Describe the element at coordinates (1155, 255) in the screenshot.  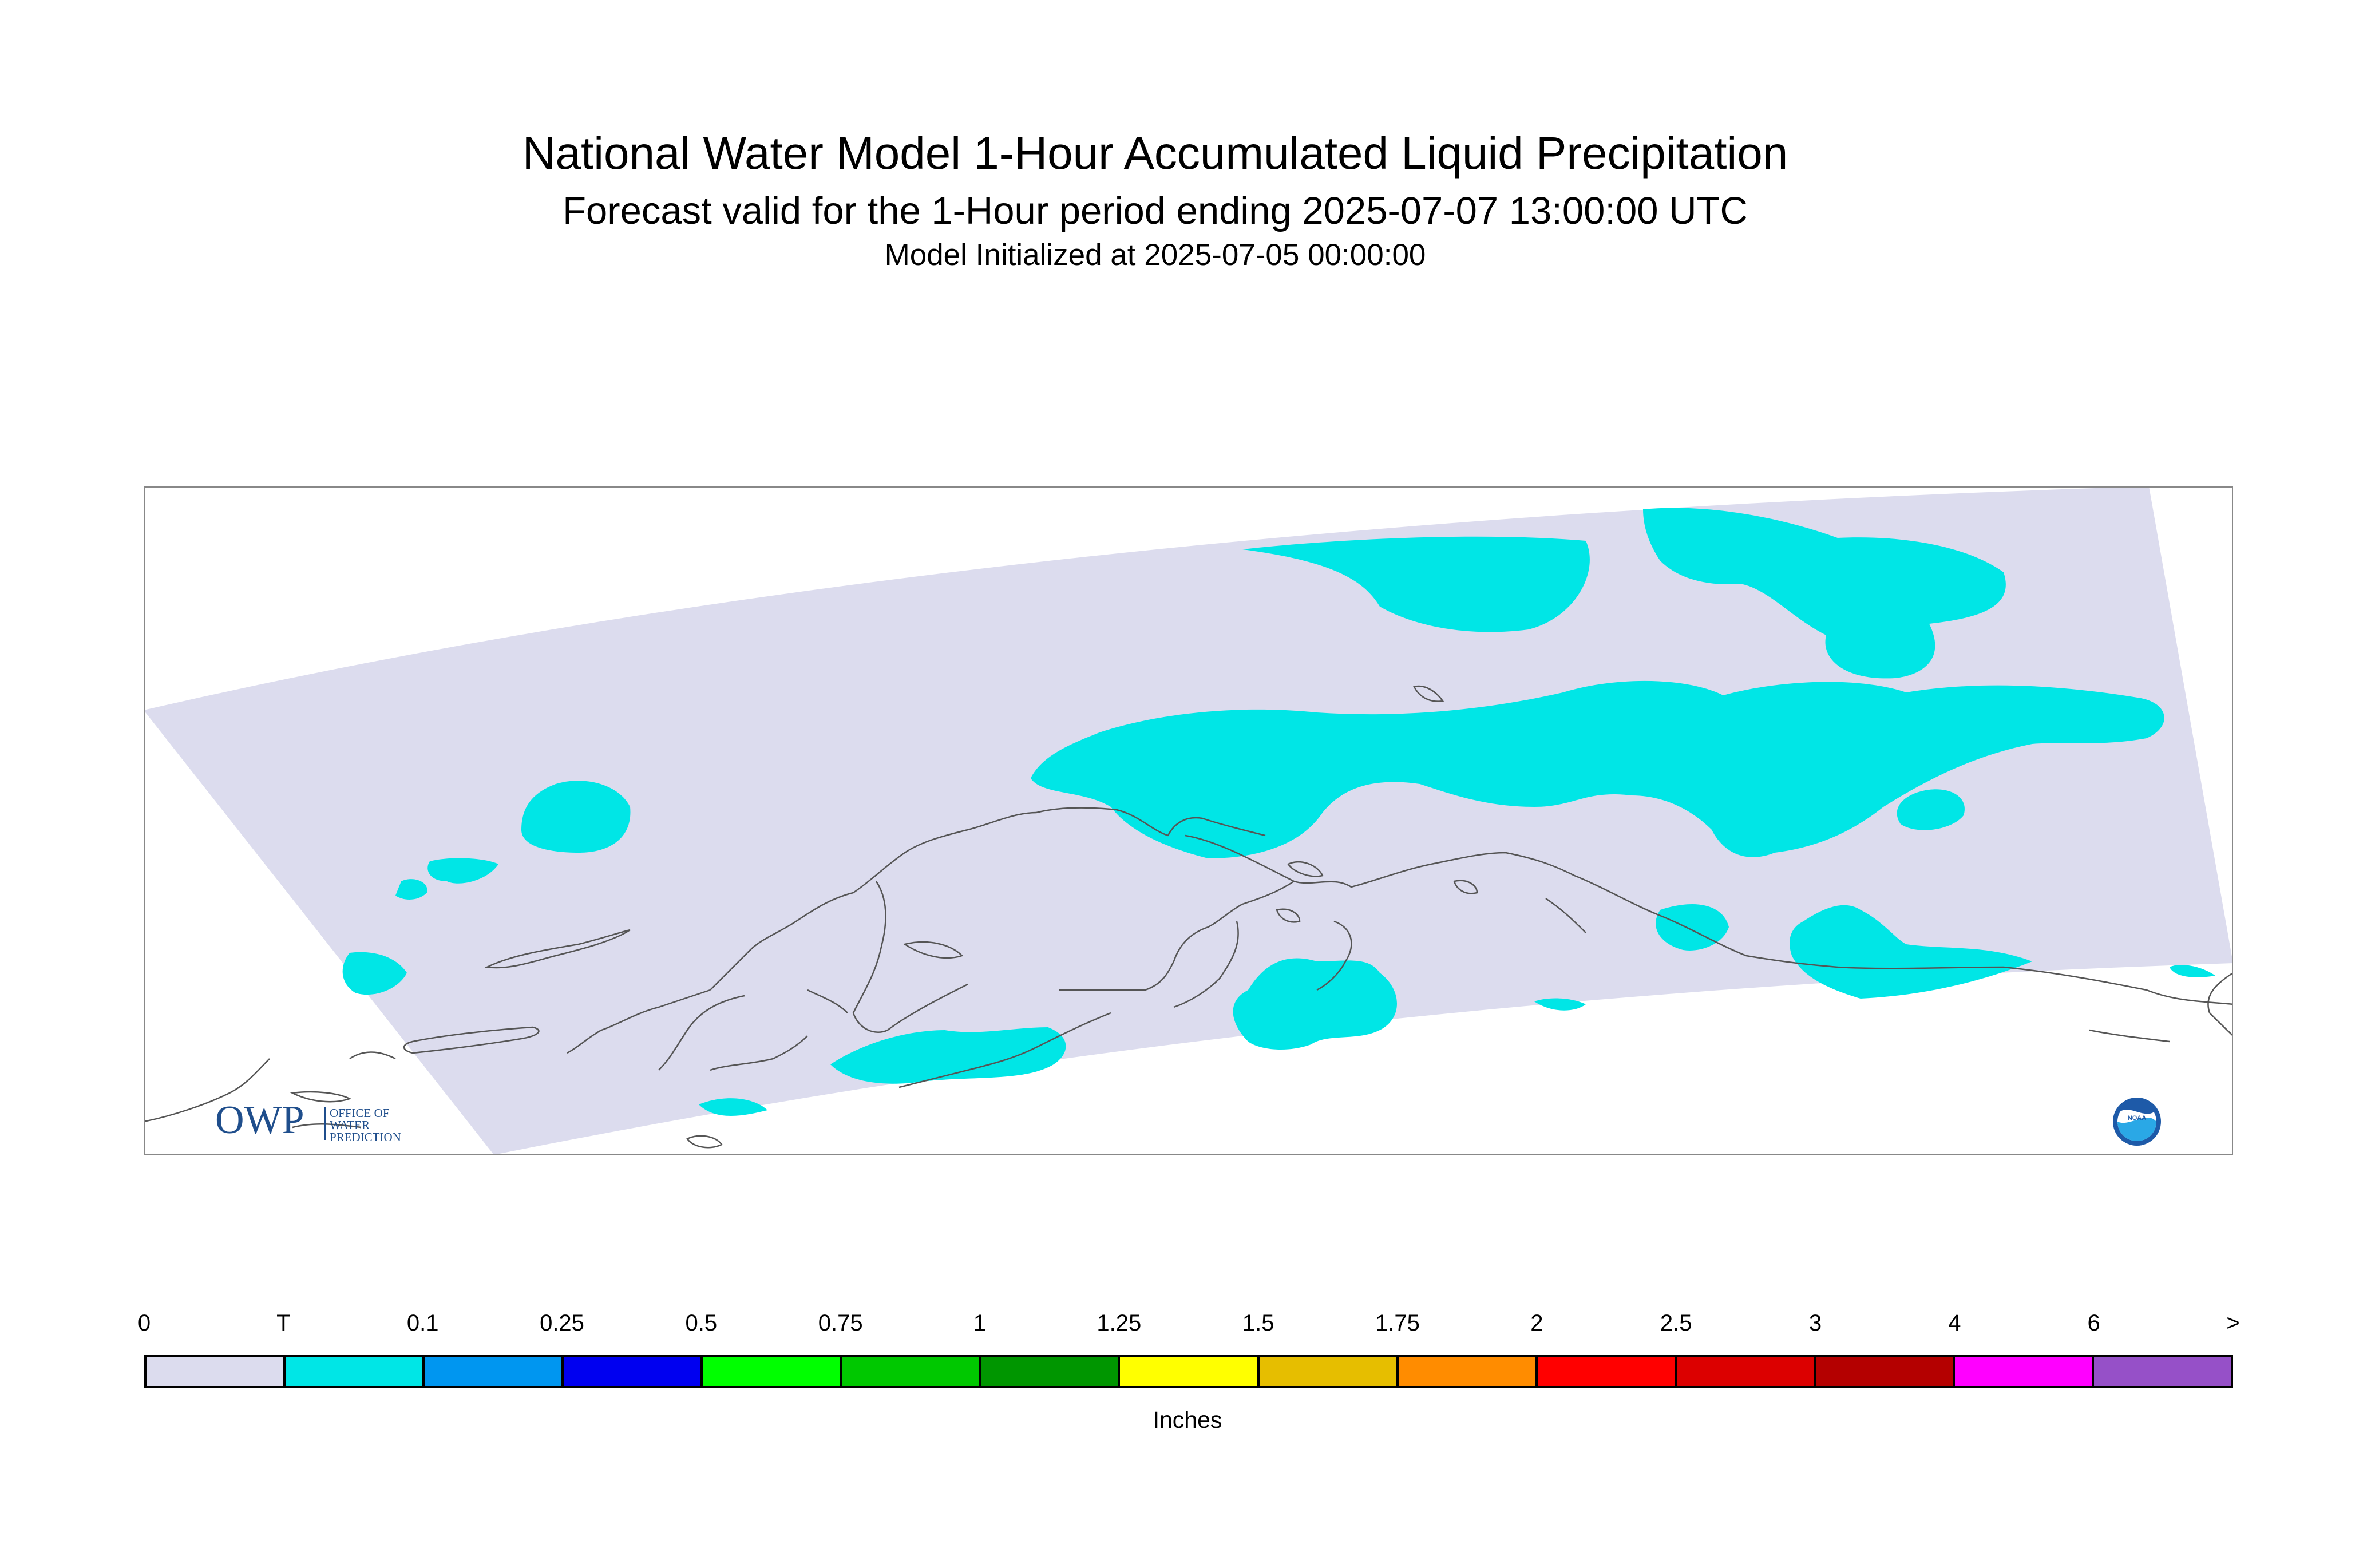
I see `model-initialized-line: Model Initialized at 2025-07-05 00:00:00` at that location.